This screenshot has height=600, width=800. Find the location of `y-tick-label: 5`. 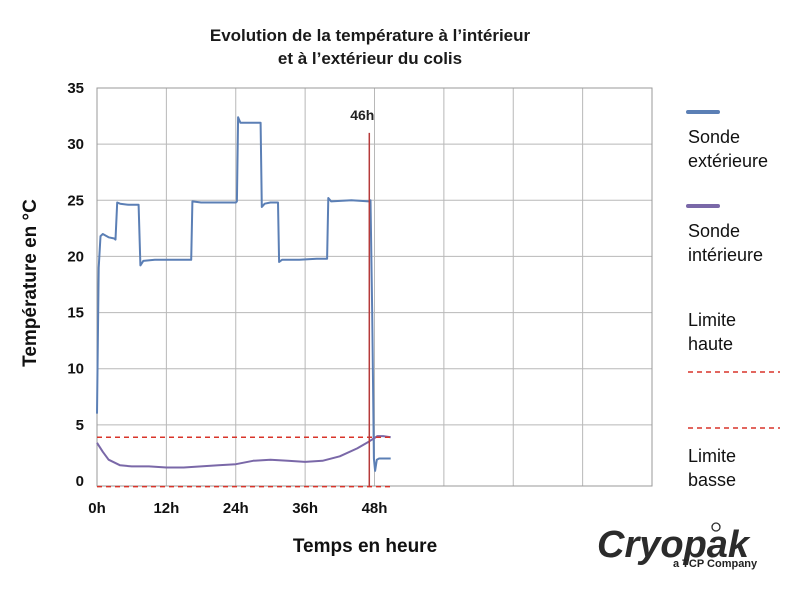

y-tick-label: 5 is located at coordinates (80, 425).